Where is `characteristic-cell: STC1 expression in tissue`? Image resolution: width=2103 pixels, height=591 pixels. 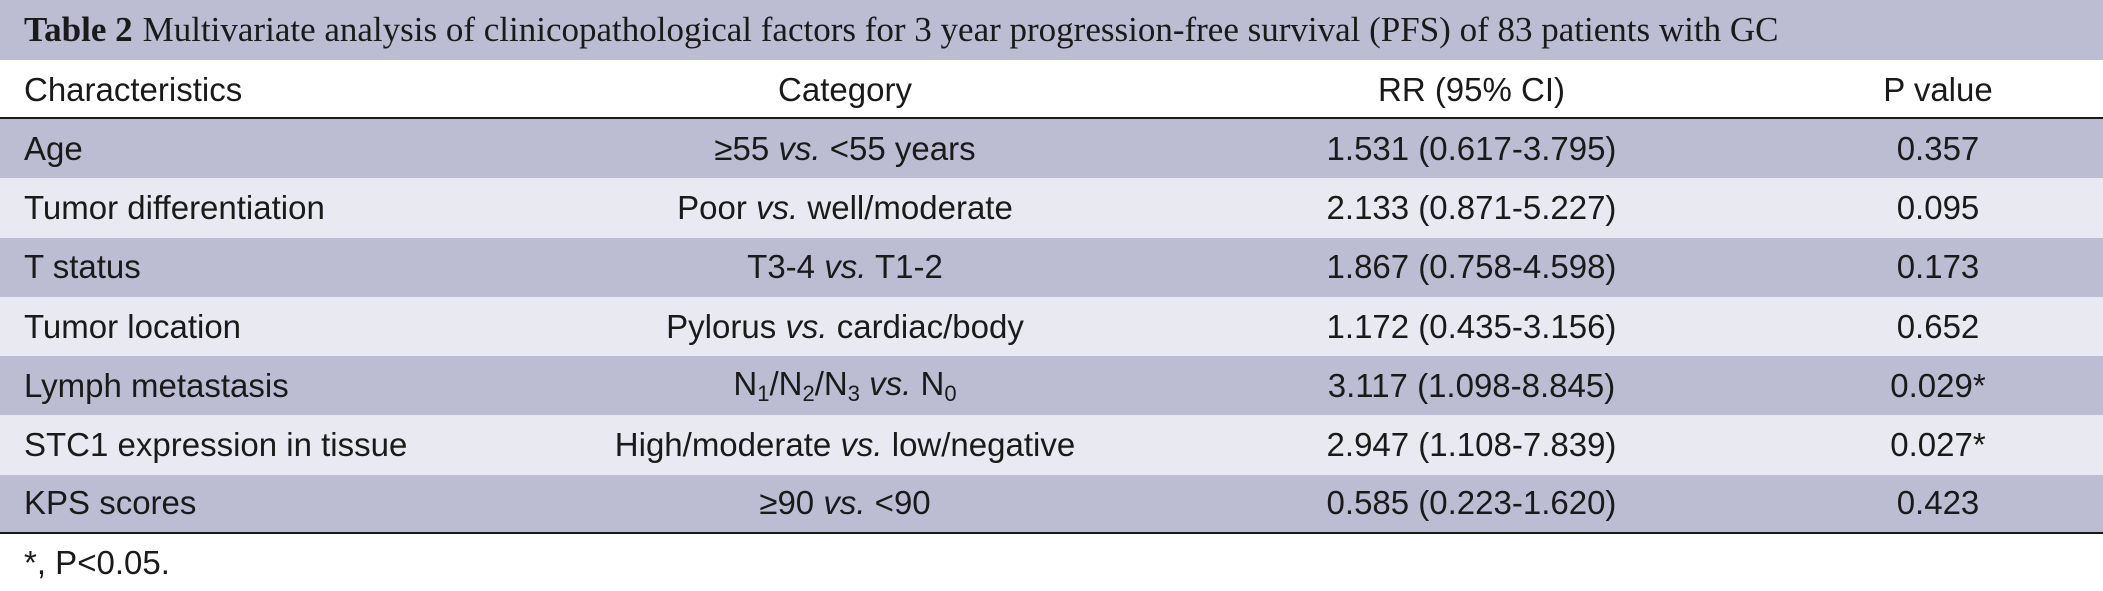
characteristic-cell: STC1 expression in tissue is located at coordinates (216, 445).